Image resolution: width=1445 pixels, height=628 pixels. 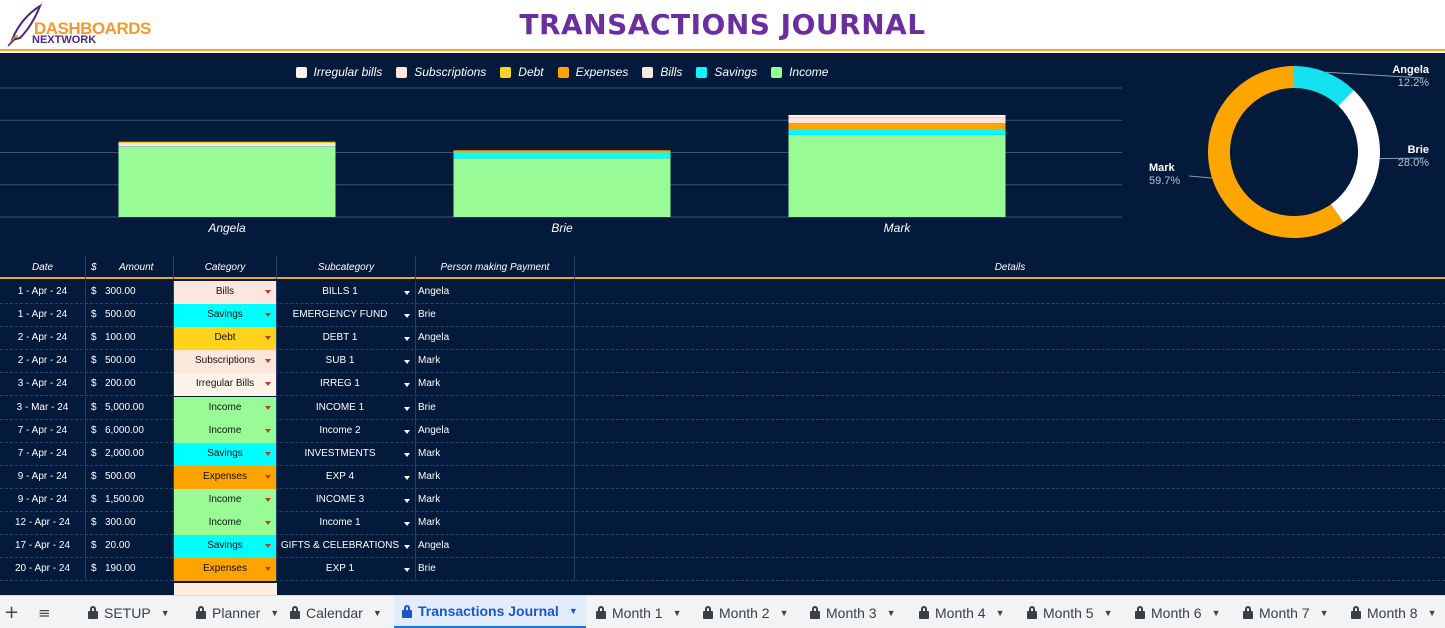 I want to click on donut-slice-mark, so click(x=1276, y=152).